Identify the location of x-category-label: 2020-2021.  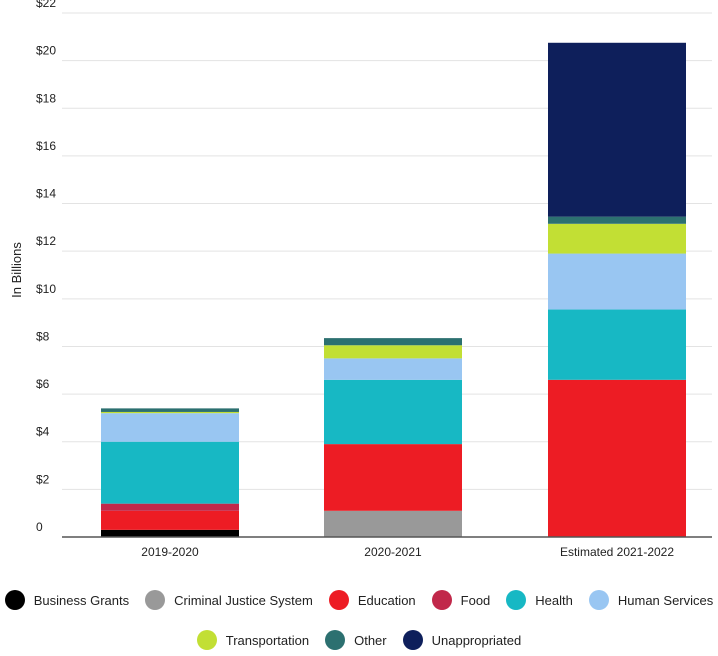
(393, 552).